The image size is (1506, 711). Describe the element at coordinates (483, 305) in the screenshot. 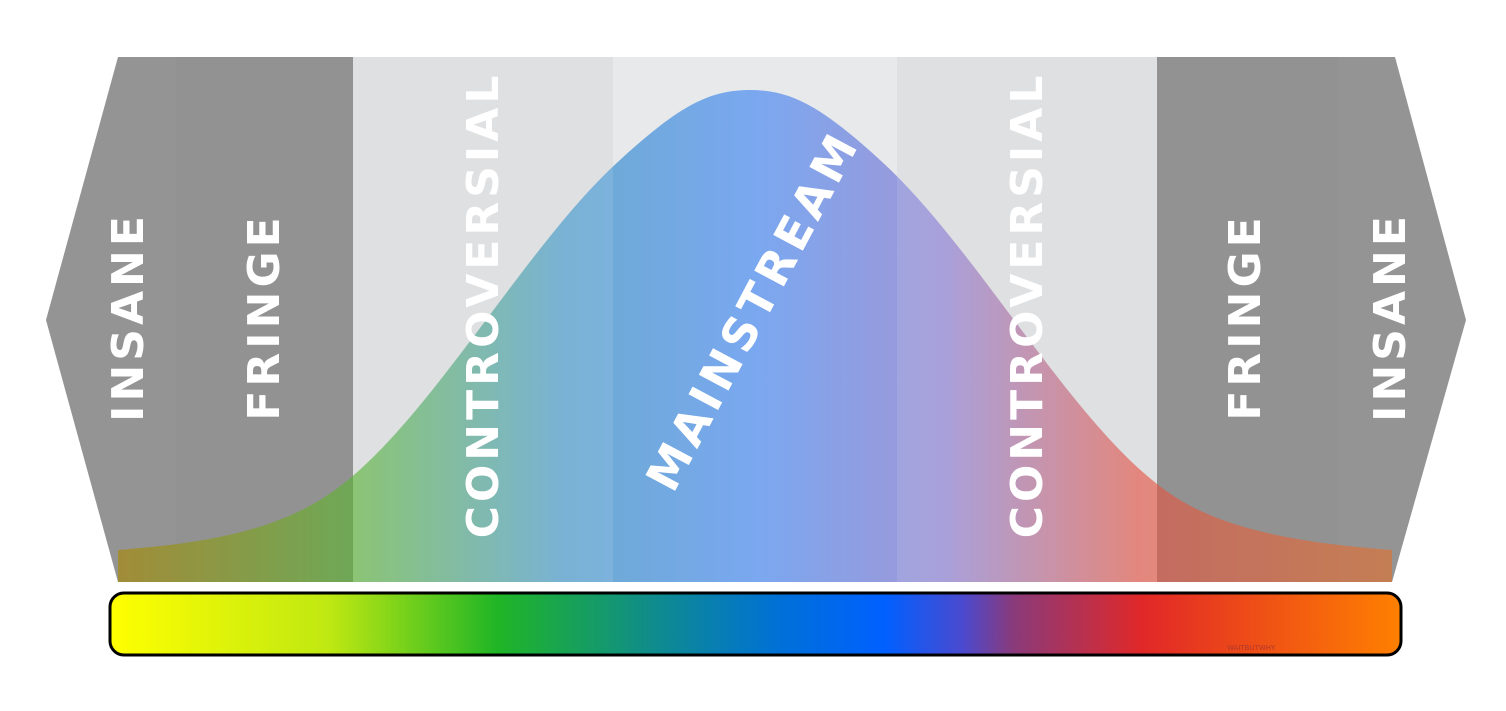

I see `label-controversial-left: CONTROVERSIAL` at that location.